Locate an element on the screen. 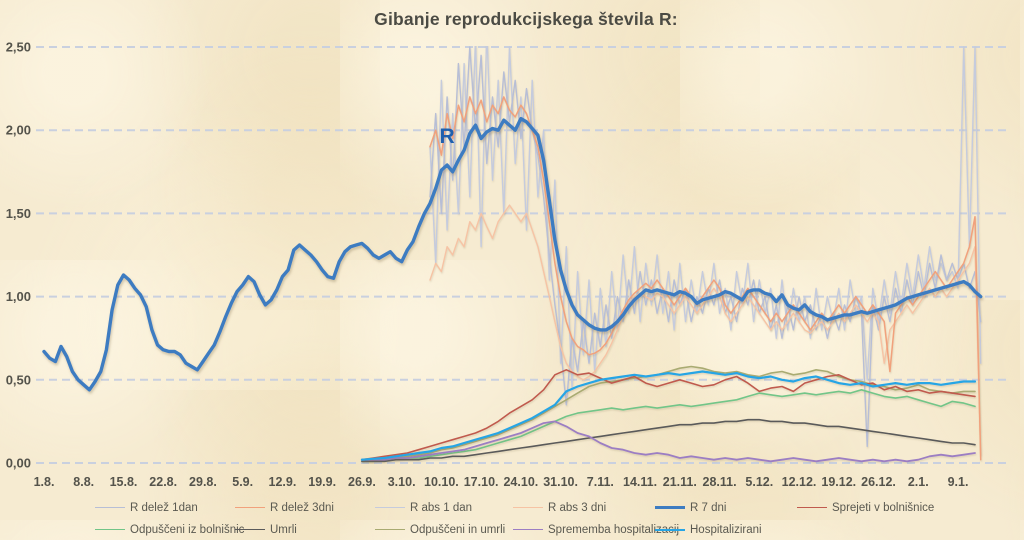 This screenshot has width=1024, height=540. y-tick-label: 2,50 is located at coordinates (18, 47).